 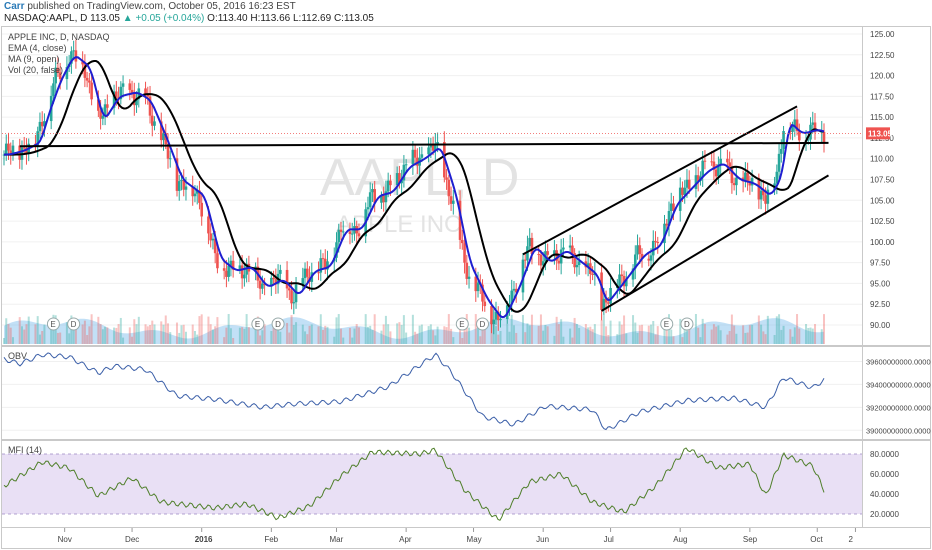 What do you see at coordinates (897, 393) in the screenshot?
I see `obv-axis` at bounding box center [897, 393].